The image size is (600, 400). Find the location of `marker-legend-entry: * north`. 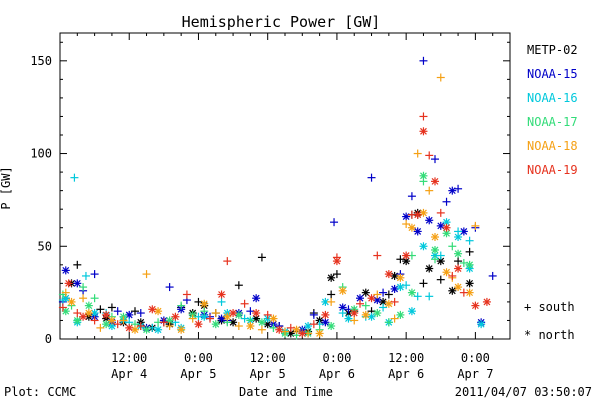

marker-legend-entry: * north is located at coordinates (549, 335).